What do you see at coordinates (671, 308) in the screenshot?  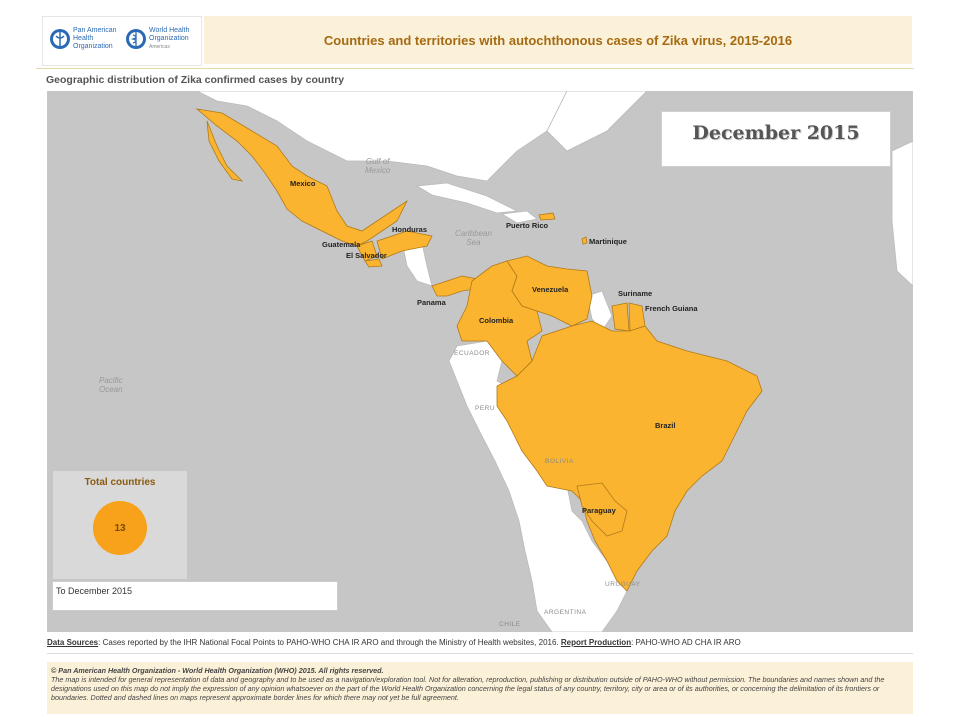 I see `label-french-guiana: French Guiana` at bounding box center [671, 308].